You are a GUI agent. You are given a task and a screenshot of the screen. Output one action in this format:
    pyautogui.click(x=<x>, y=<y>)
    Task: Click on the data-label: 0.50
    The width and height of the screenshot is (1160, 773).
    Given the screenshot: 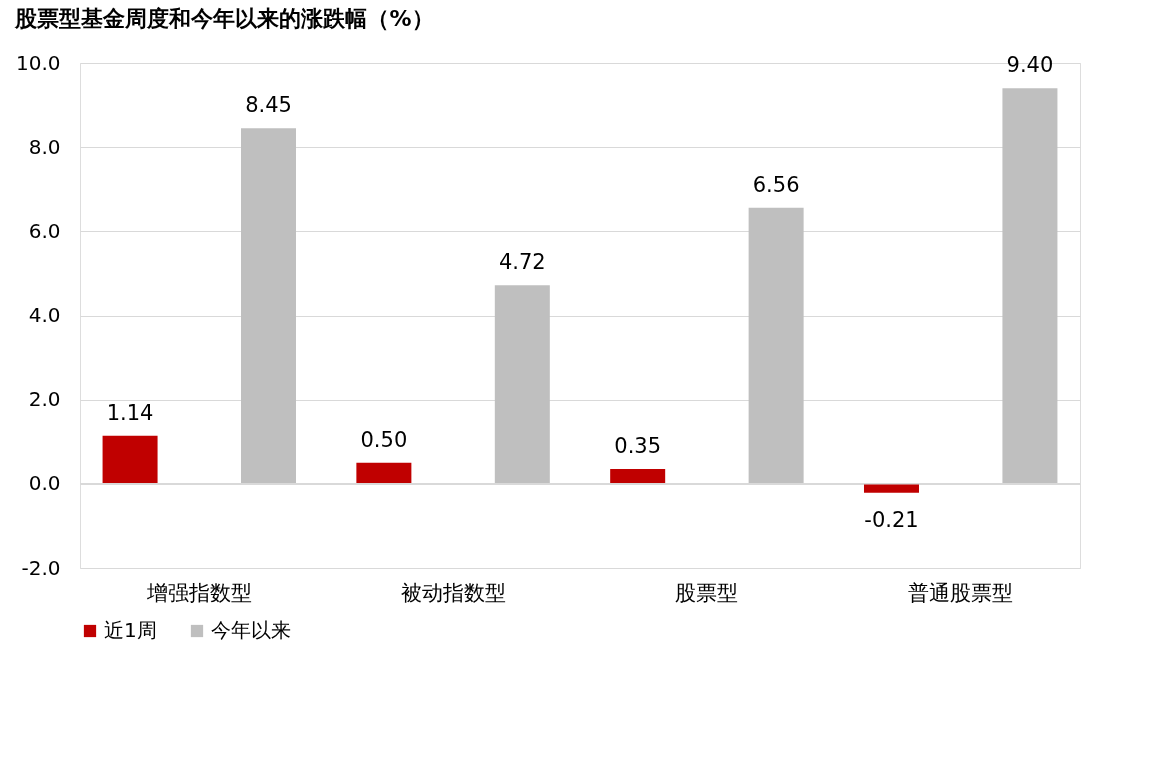 What is the action you would take?
    pyautogui.click(x=384, y=439)
    